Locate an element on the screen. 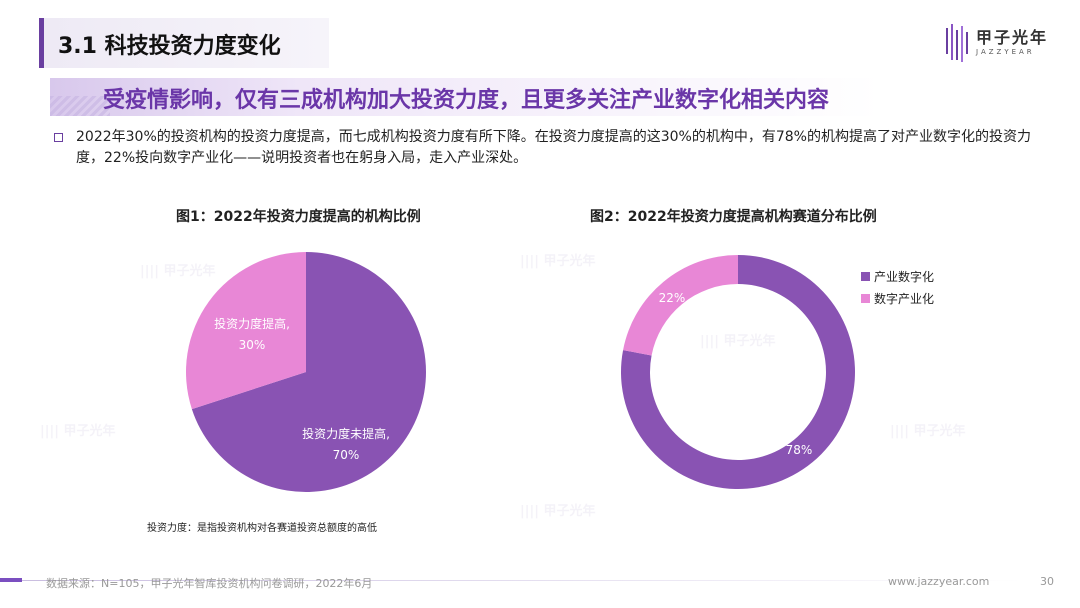  page-number: 30 is located at coordinates (1047, 581).